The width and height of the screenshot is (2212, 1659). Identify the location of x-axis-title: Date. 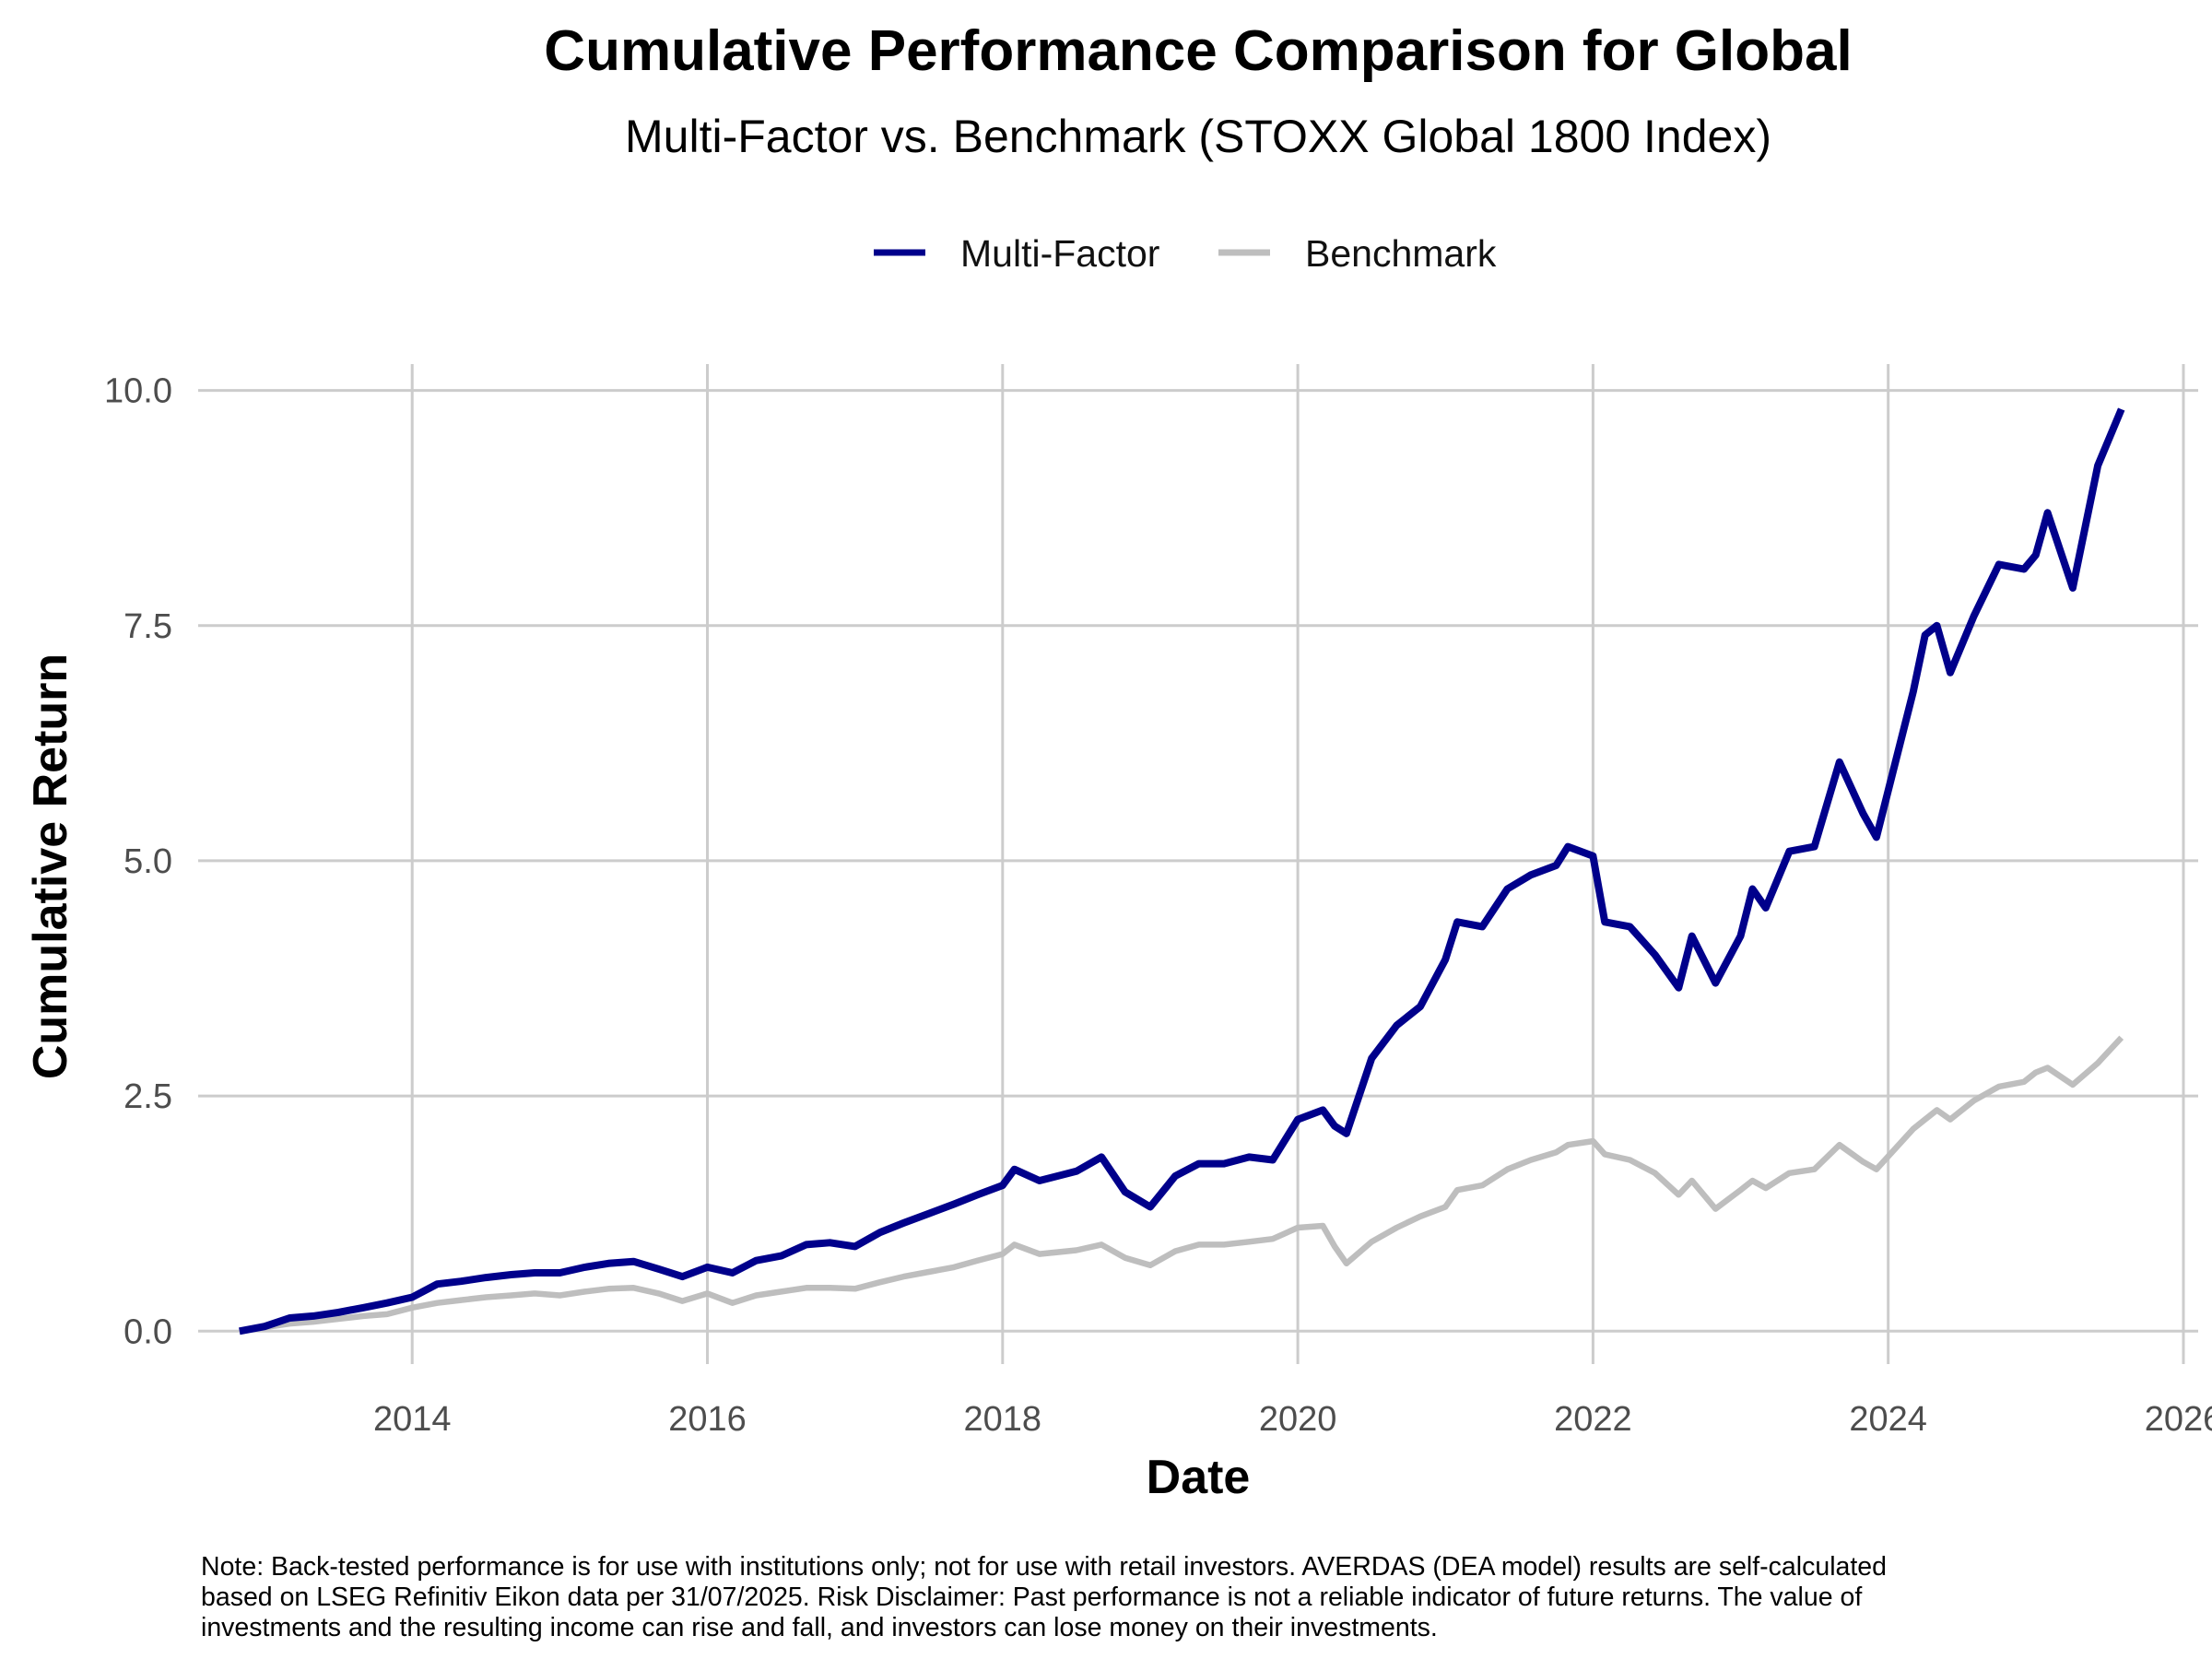
(1199, 1477).